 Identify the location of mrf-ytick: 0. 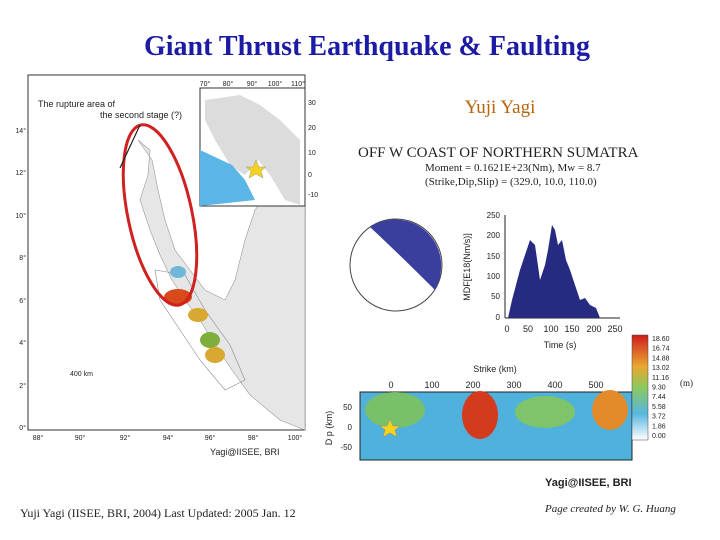
(498, 317).